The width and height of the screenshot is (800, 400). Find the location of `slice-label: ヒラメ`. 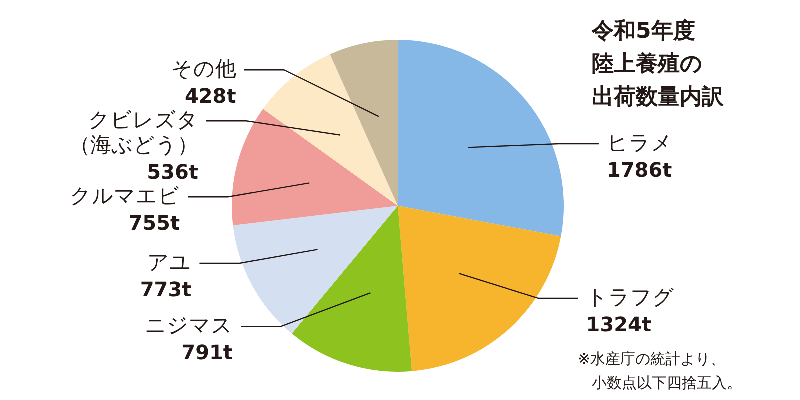

slice-label: ヒラメ is located at coordinates (639, 143).